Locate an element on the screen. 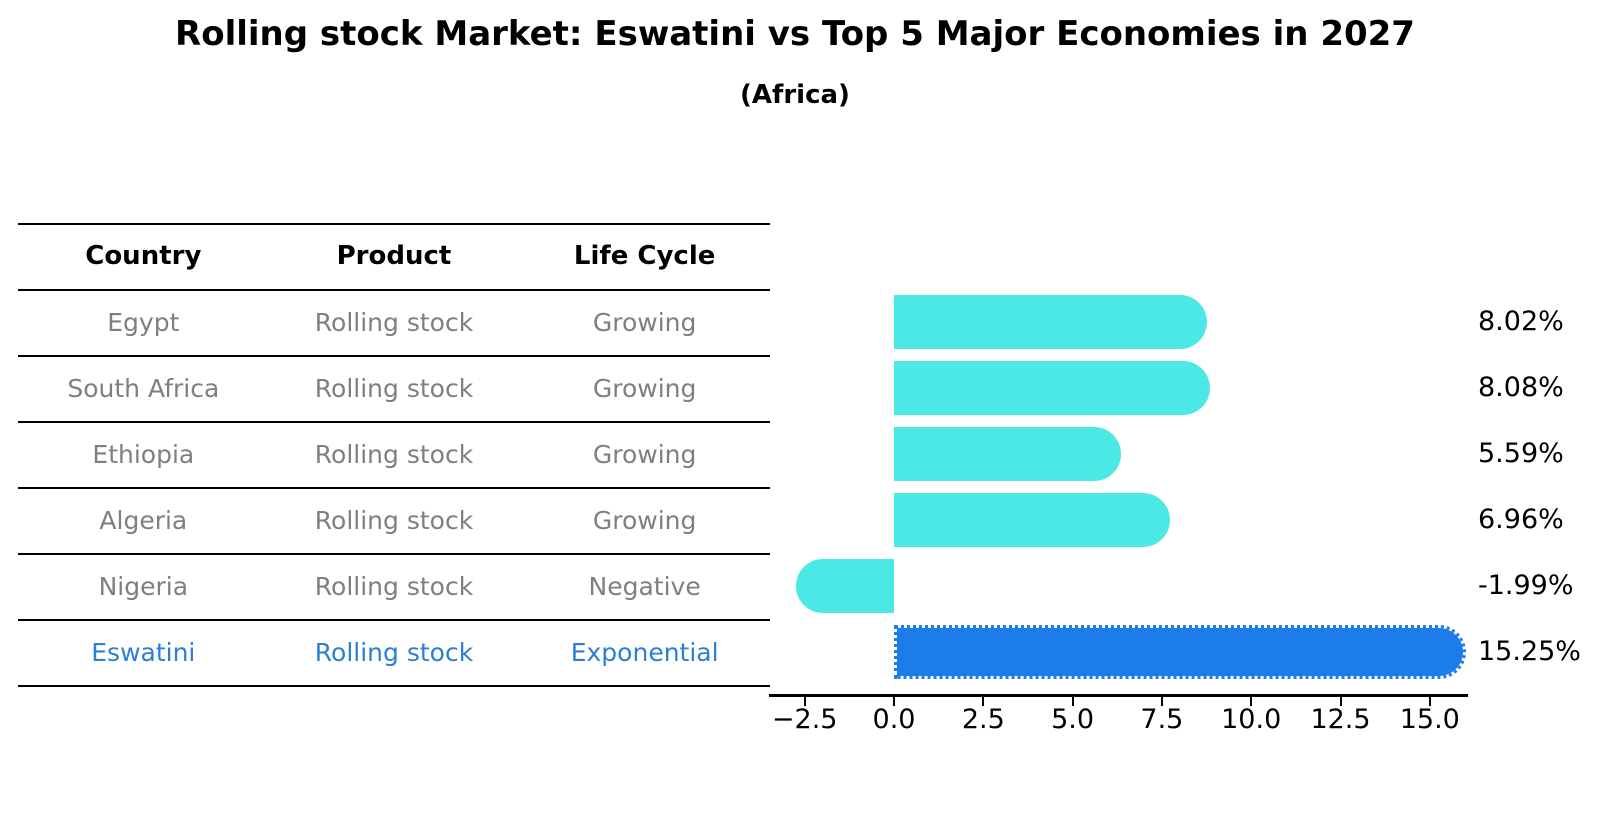  bar-nigeria is located at coordinates (844, 586).